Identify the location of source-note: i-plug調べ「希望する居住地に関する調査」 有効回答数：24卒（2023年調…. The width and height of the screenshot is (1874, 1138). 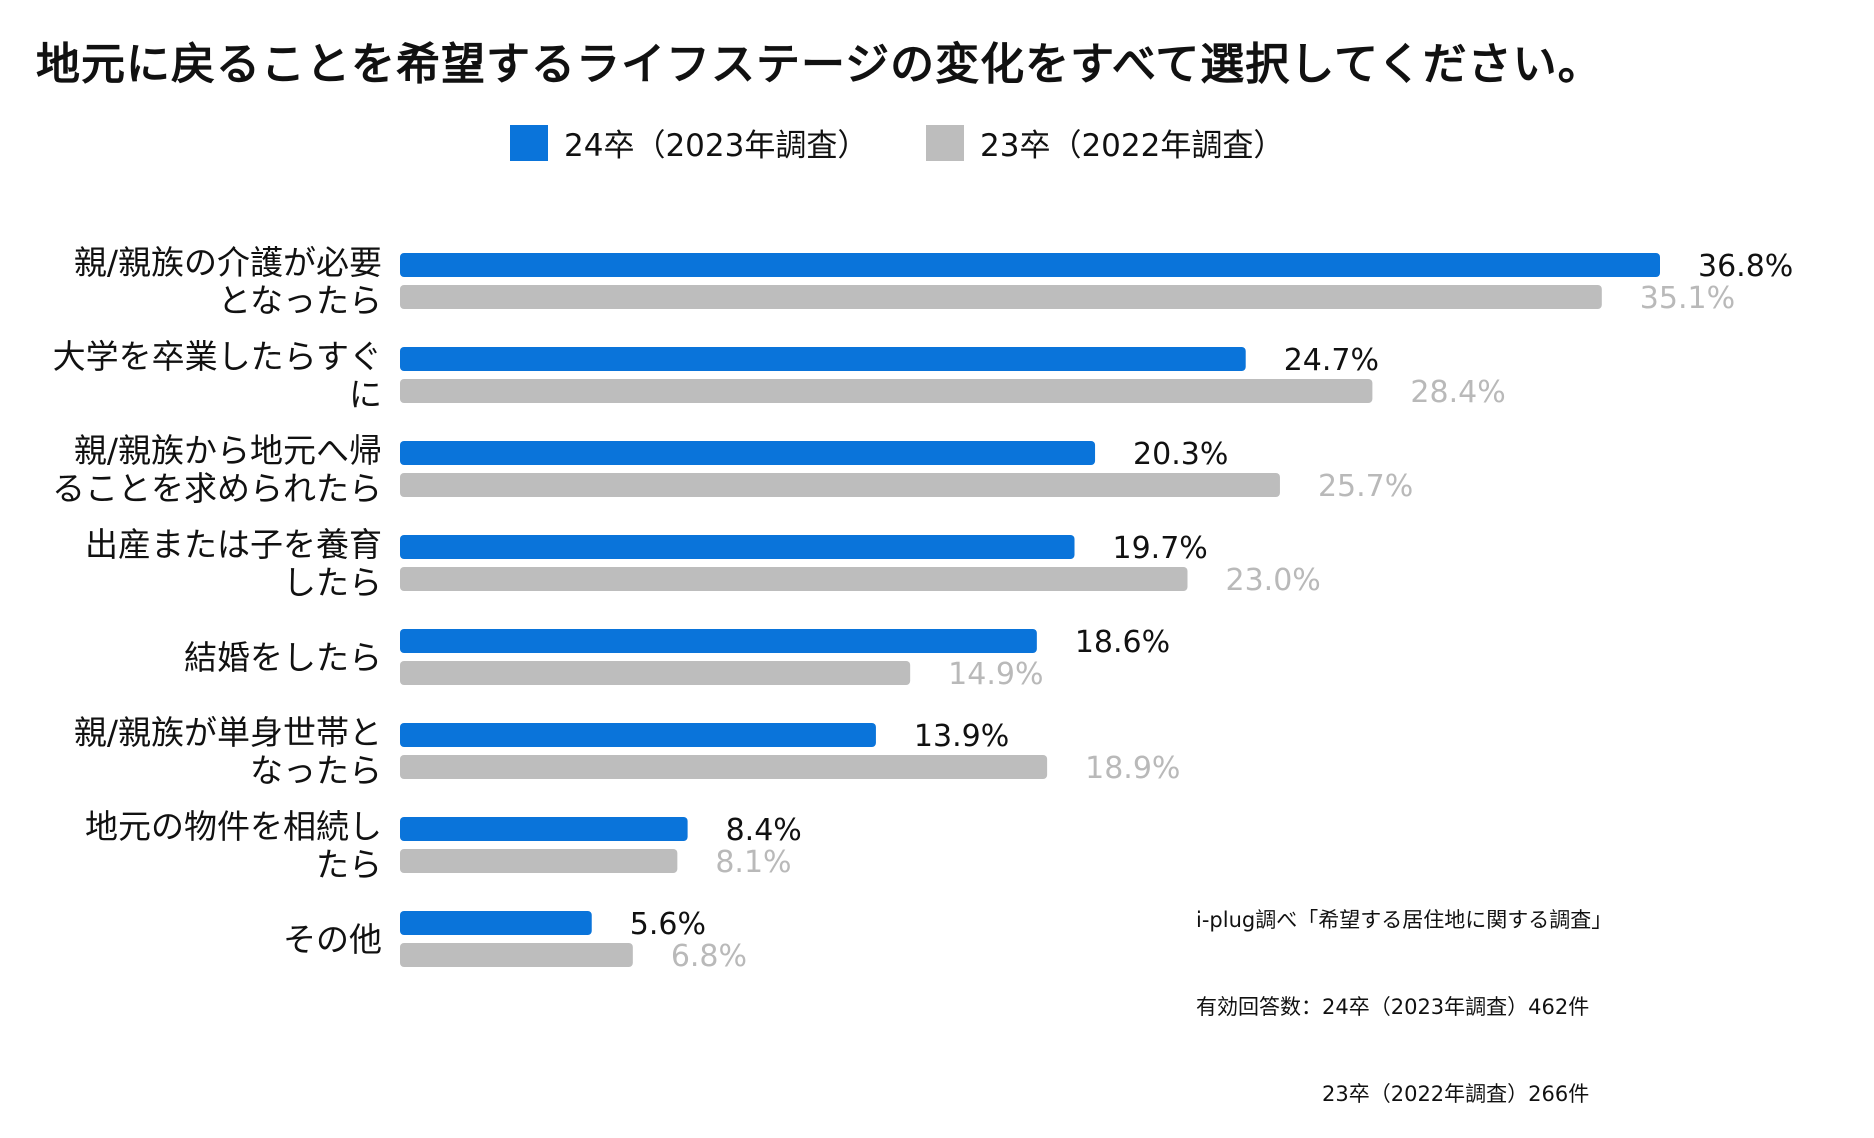
(1404, 993).